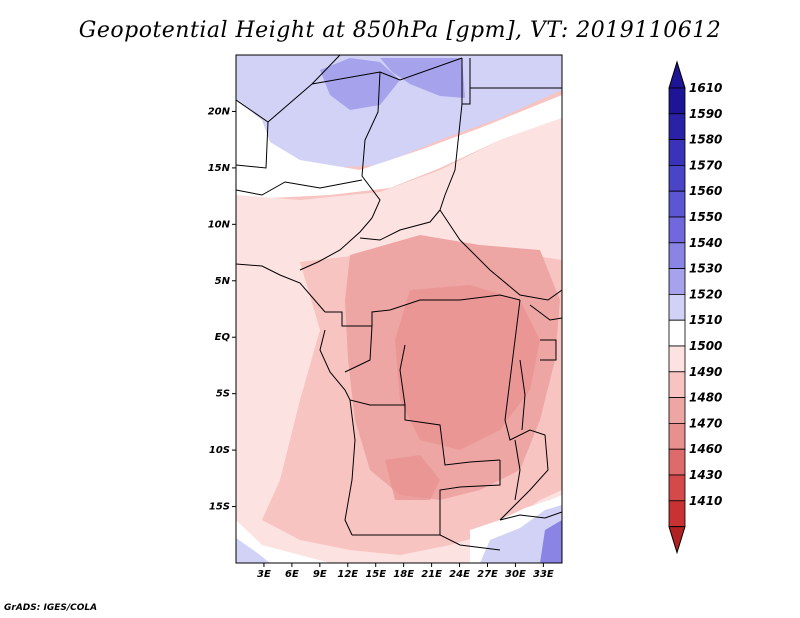 The width and height of the screenshot is (800, 618). Describe the element at coordinates (705, 475) in the screenshot. I see `colorbar-label: 1430` at that location.